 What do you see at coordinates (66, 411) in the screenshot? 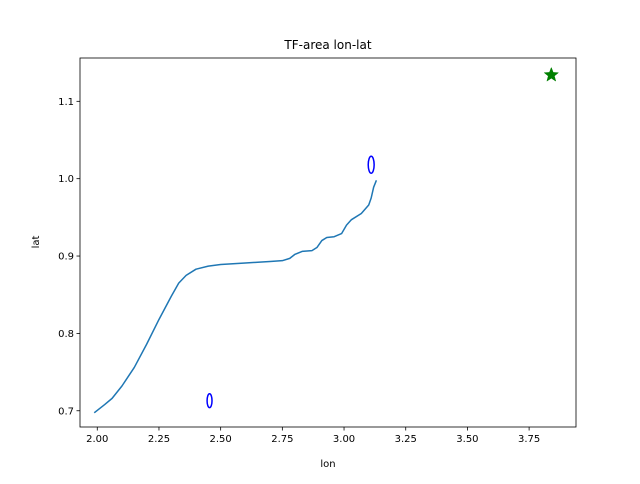
I see `y-tick-label: 0.7` at bounding box center [66, 411].